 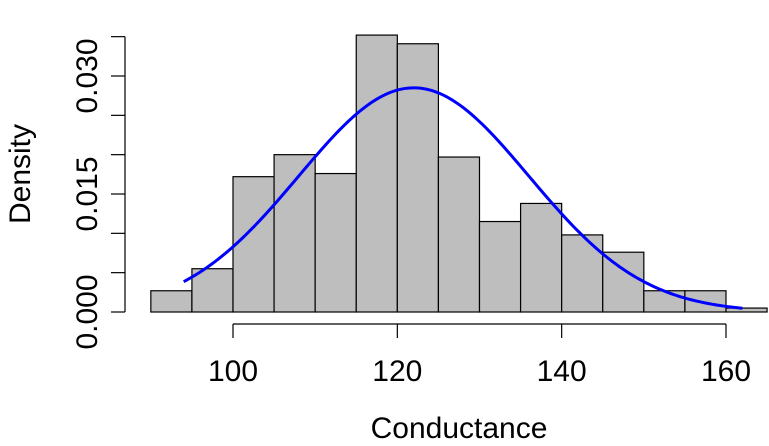 I want to click on y-axis: 0.000 0.015 0.030, so click(x=98, y=193).